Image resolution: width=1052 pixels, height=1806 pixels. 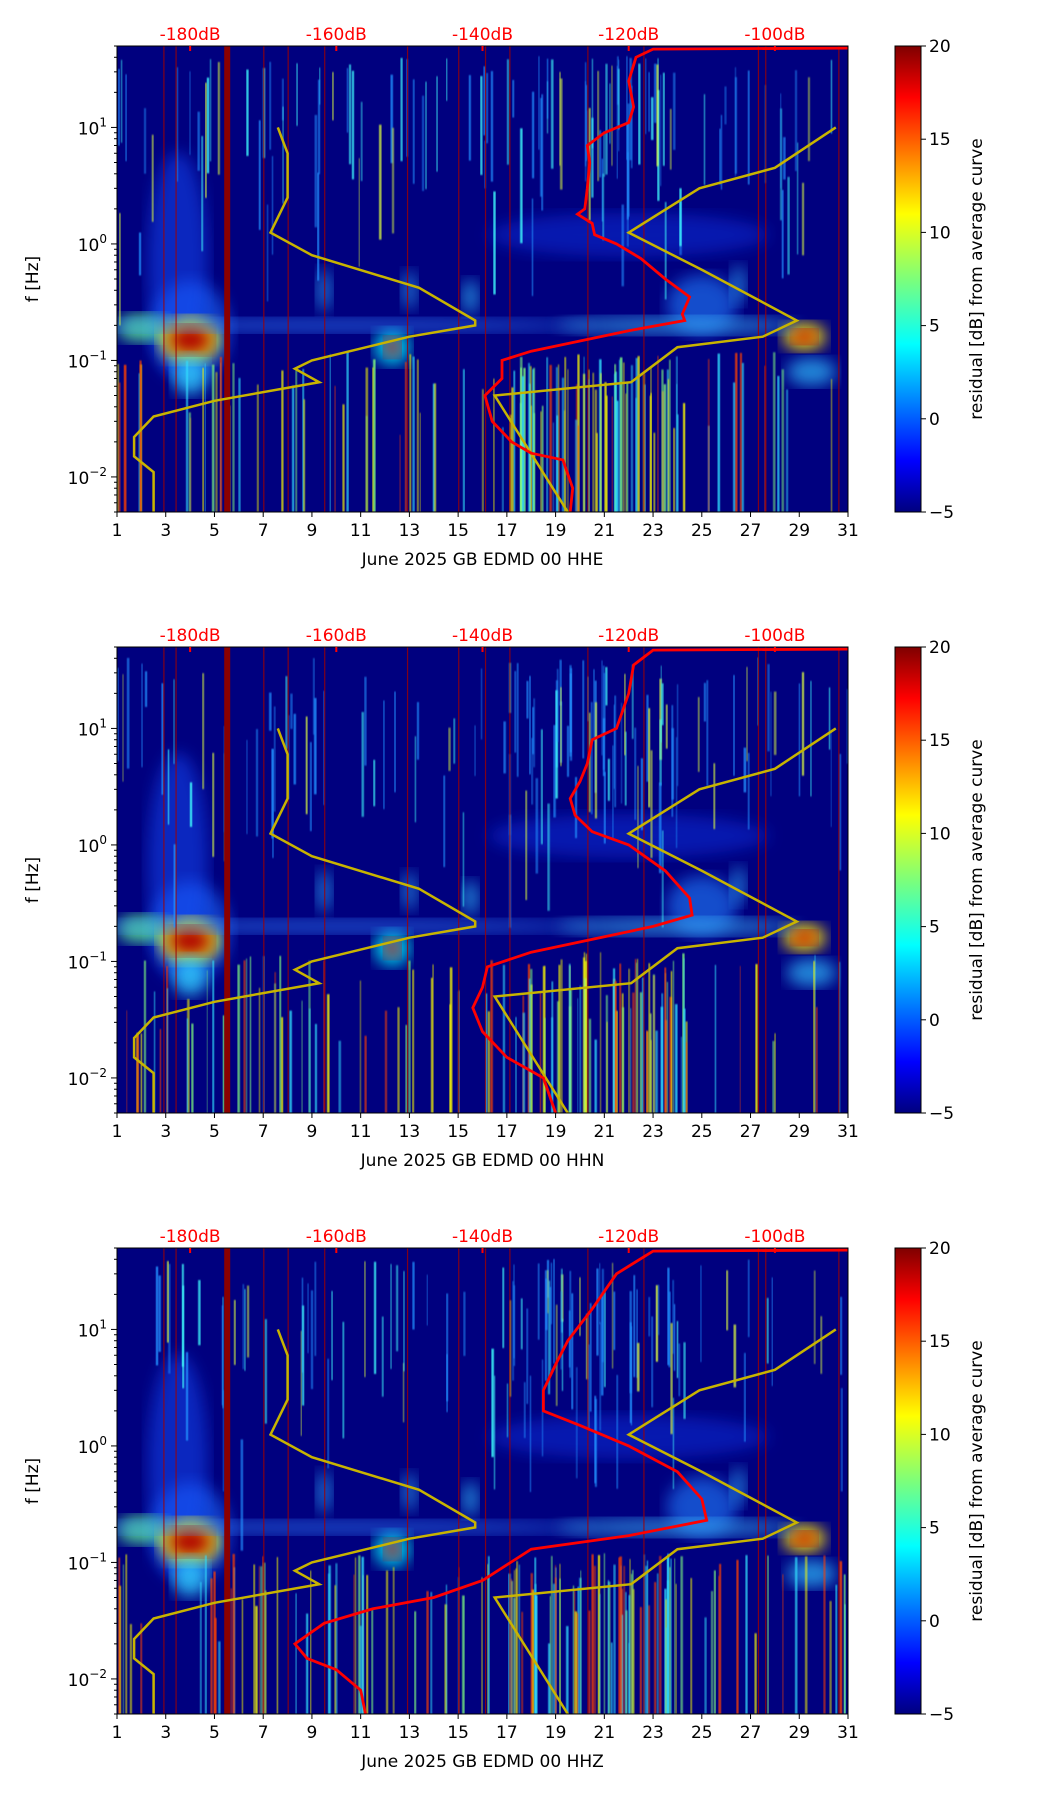 What do you see at coordinates (482, 1762) in the screenshot?
I see `x-axis-label: June 2025 GB EDMD 00 HHZ` at bounding box center [482, 1762].